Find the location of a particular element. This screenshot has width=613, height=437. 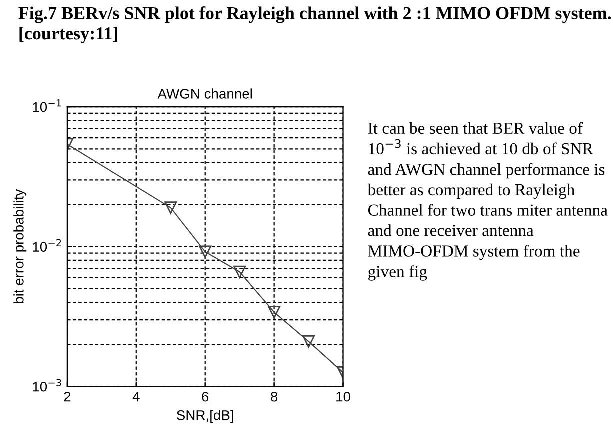

chart-title: AWGN channel is located at coordinates (205, 93).